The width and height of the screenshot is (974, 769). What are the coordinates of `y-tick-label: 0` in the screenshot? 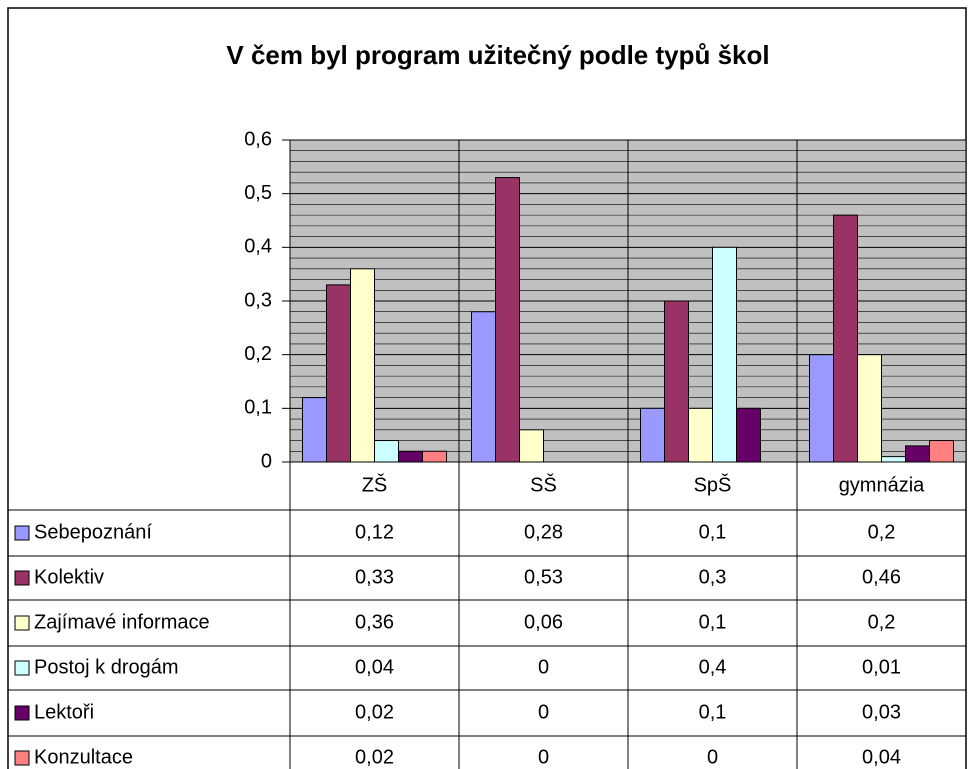 It's located at (266, 461).